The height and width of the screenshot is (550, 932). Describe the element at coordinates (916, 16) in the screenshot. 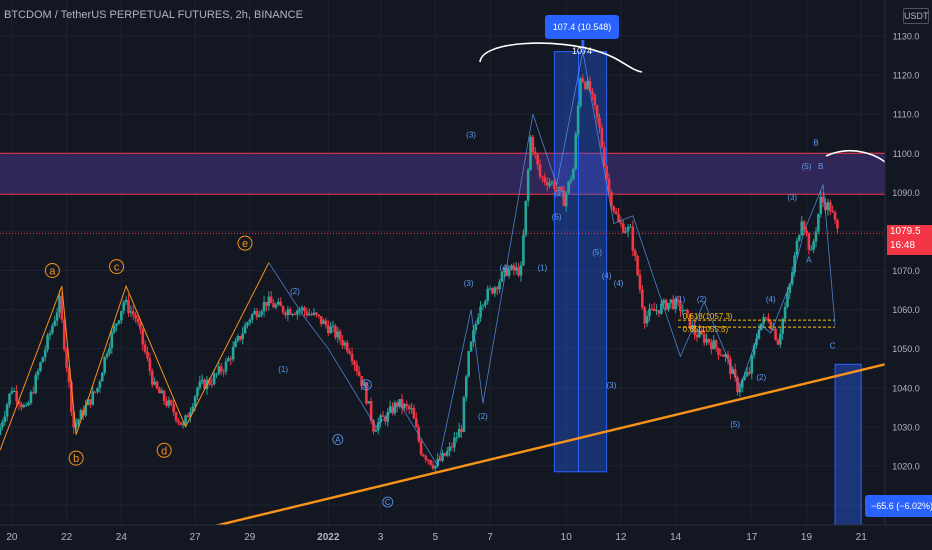

I see `currency-badge: USDT` at that location.